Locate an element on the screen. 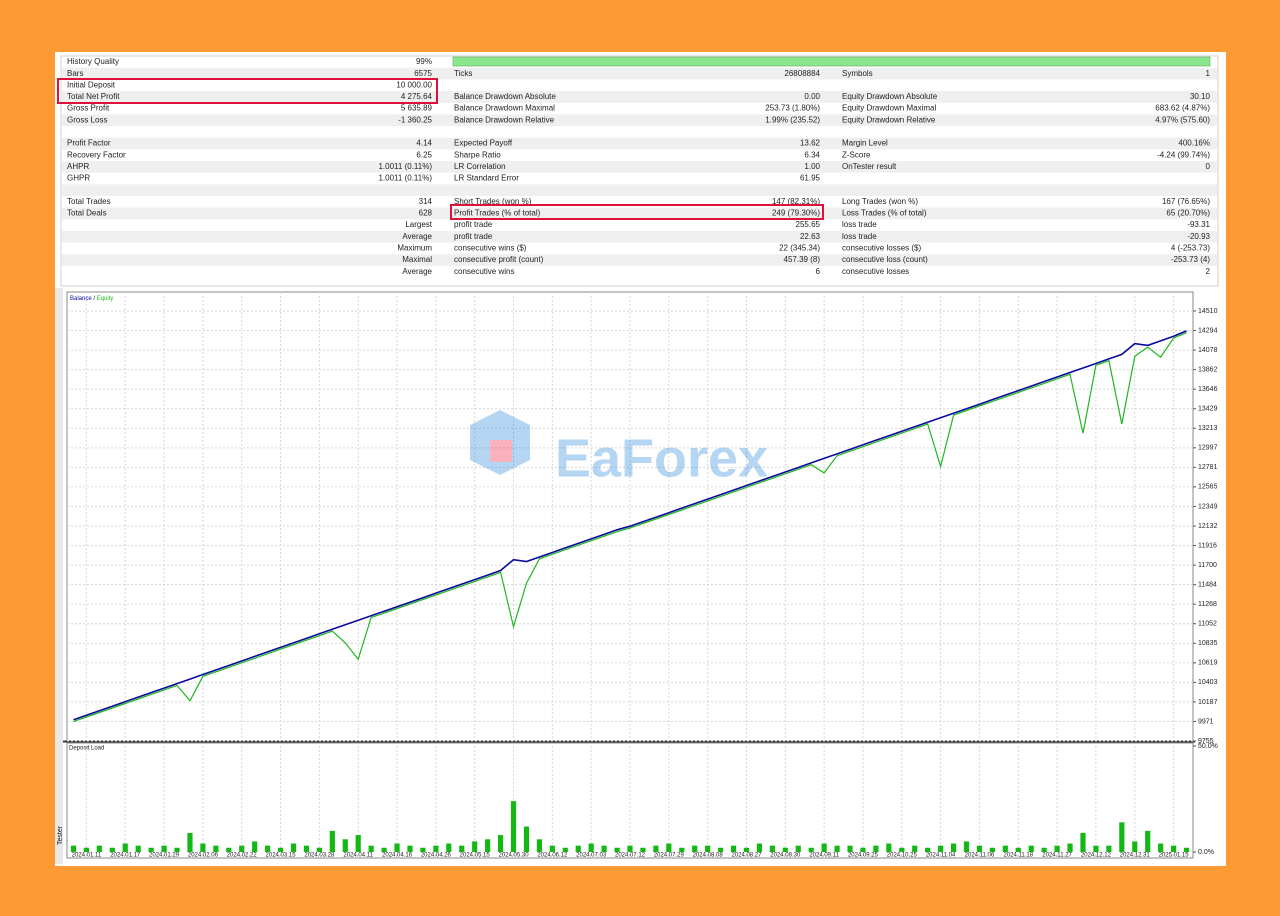 Image resolution: width=1280 pixels, height=916 pixels. x-tick-label: 2024.01.17 is located at coordinates (125, 856).